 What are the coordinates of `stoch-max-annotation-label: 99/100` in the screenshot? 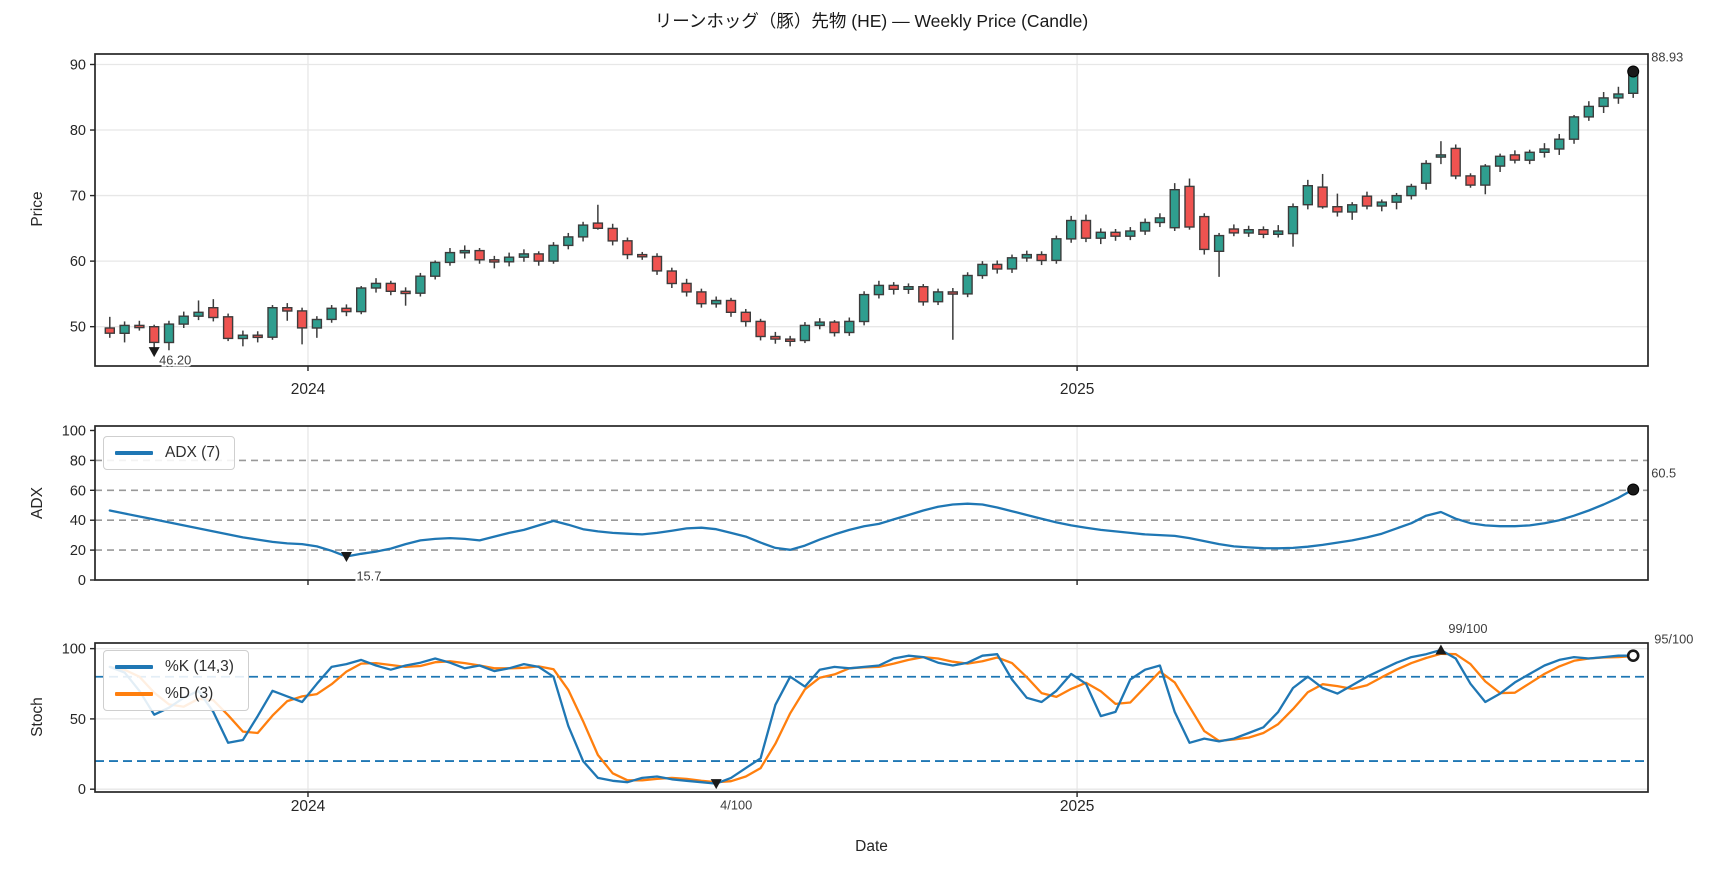 It's located at (1467, 628).